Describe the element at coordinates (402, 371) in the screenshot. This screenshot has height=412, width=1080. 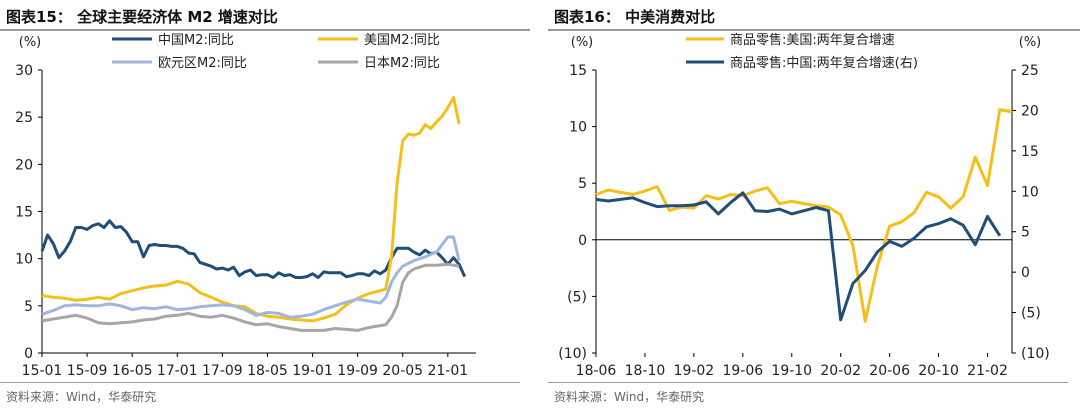
I see `x-tick-label: 20-05` at that location.